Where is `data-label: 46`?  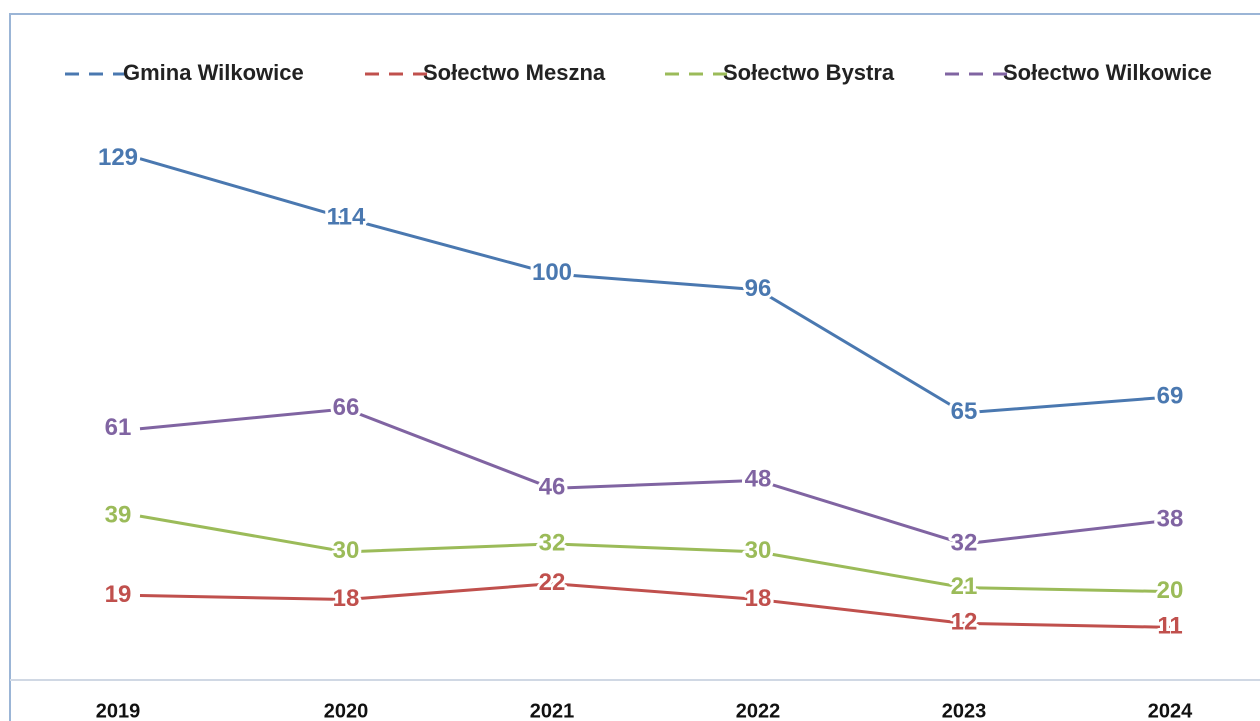
data-label: 46 is located at coordinates (552, 487).